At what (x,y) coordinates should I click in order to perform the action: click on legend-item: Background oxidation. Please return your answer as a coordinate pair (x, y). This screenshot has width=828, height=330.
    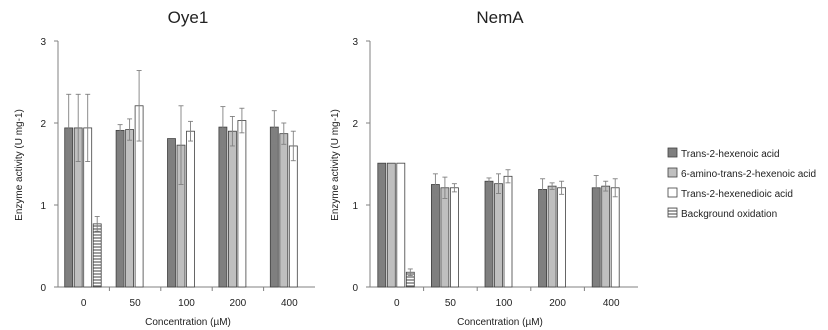
    Looking at the image, I should click on (722, 213).